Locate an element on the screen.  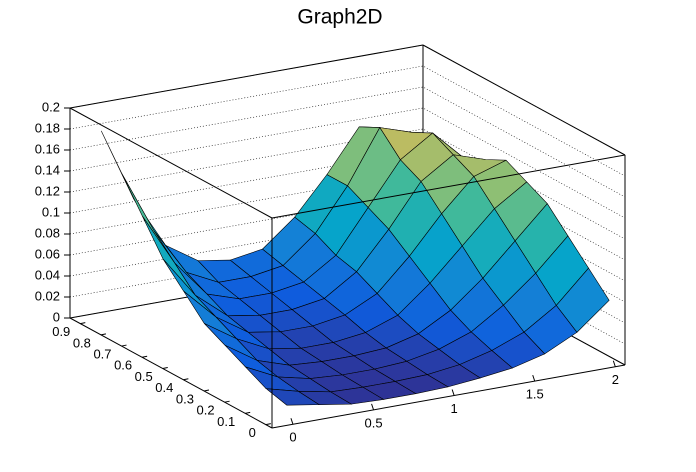
back-edge is located at coordinates (246, 76).